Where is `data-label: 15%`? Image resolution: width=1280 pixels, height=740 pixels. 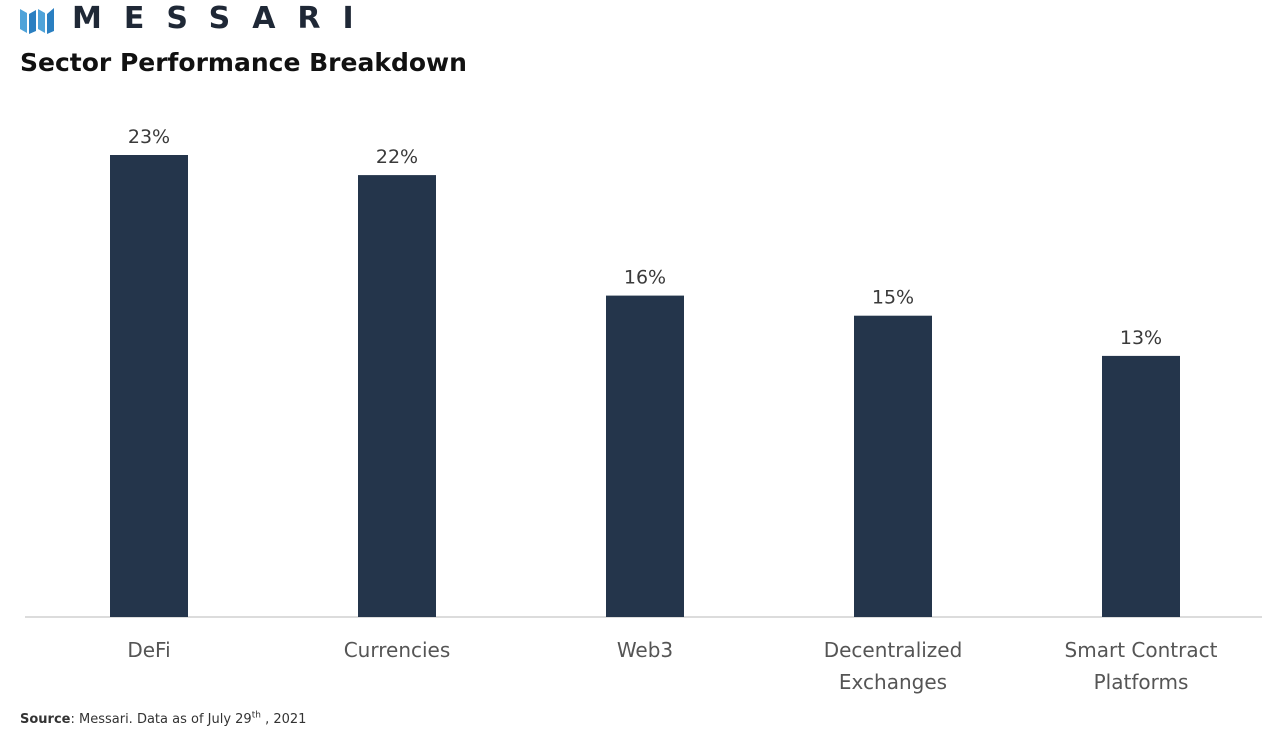
data-label: 15% is located at coordinates (893, 298).